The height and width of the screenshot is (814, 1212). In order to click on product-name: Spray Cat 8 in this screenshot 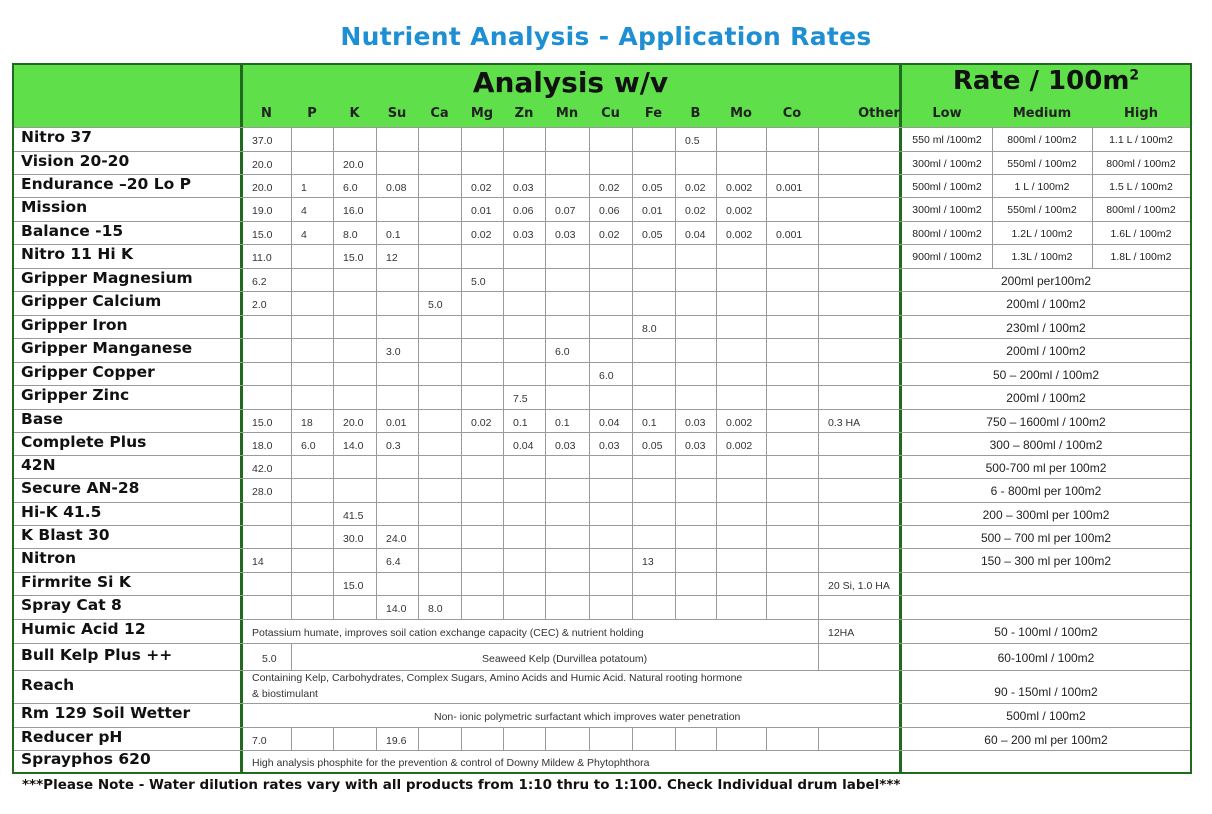, I will do `click(71, 605)`.